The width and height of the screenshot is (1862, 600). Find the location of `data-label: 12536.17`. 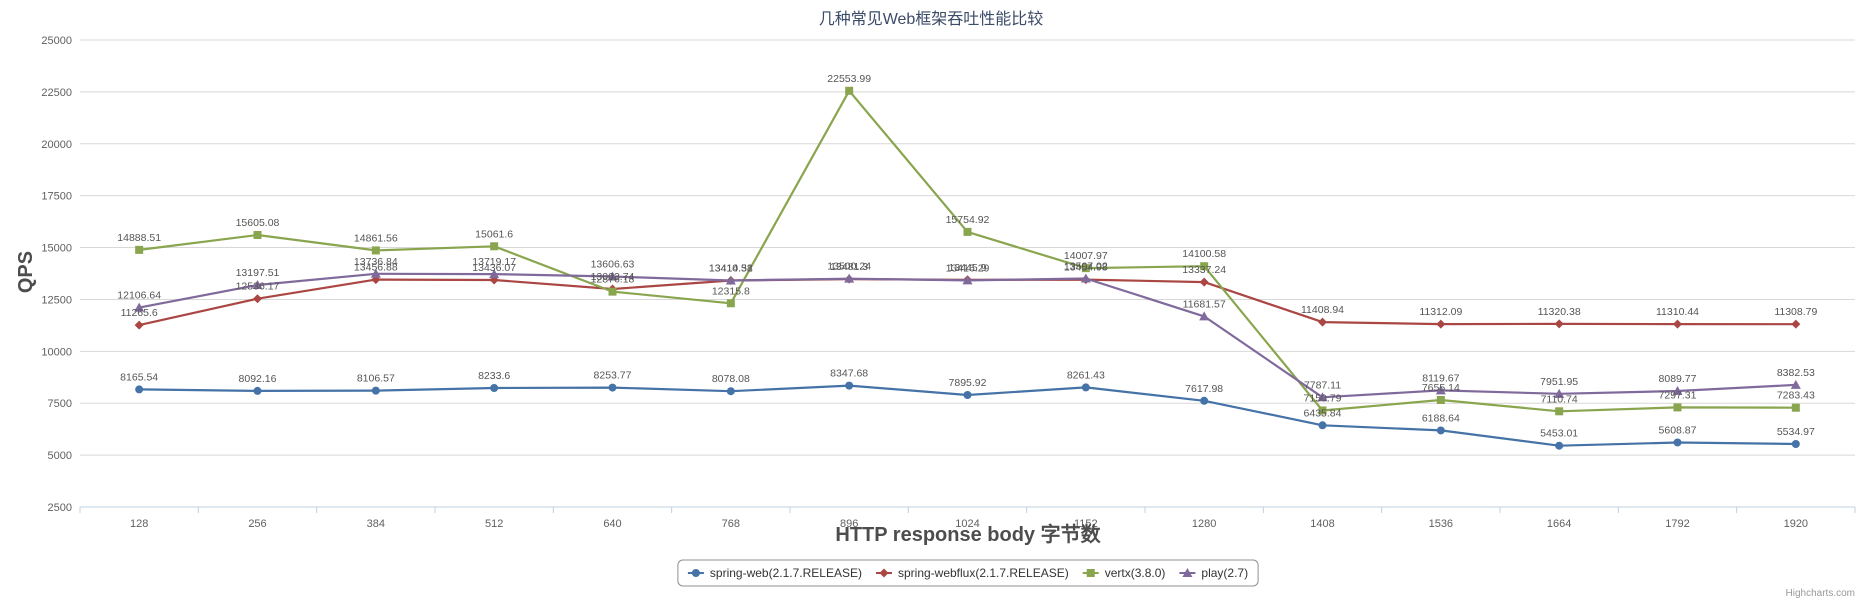

data-label: 12536.17 is located at coordinates (258, 287).